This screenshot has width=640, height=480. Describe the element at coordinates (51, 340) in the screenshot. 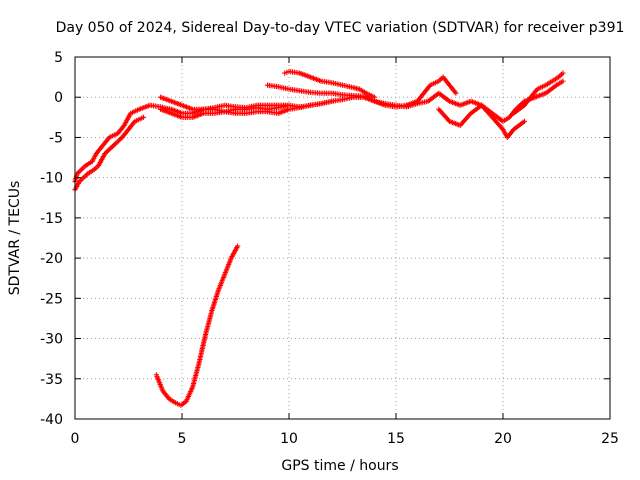

I see `y-tick-label: -30` at that location.